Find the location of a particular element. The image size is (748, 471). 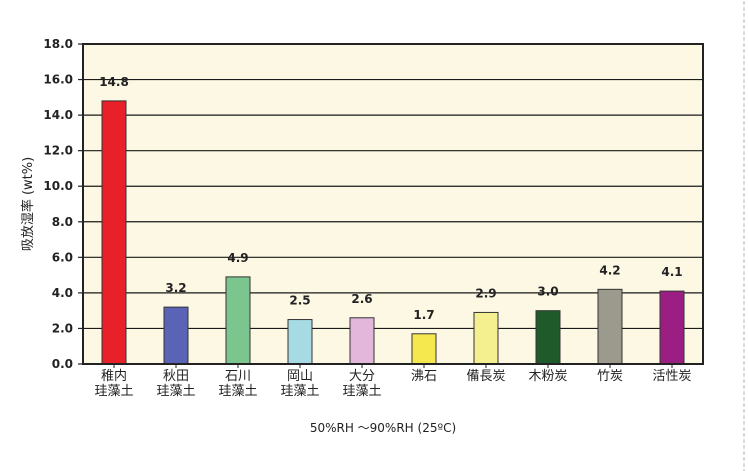

y-tick-label: 8.0 is located at coordinates (62, 222).